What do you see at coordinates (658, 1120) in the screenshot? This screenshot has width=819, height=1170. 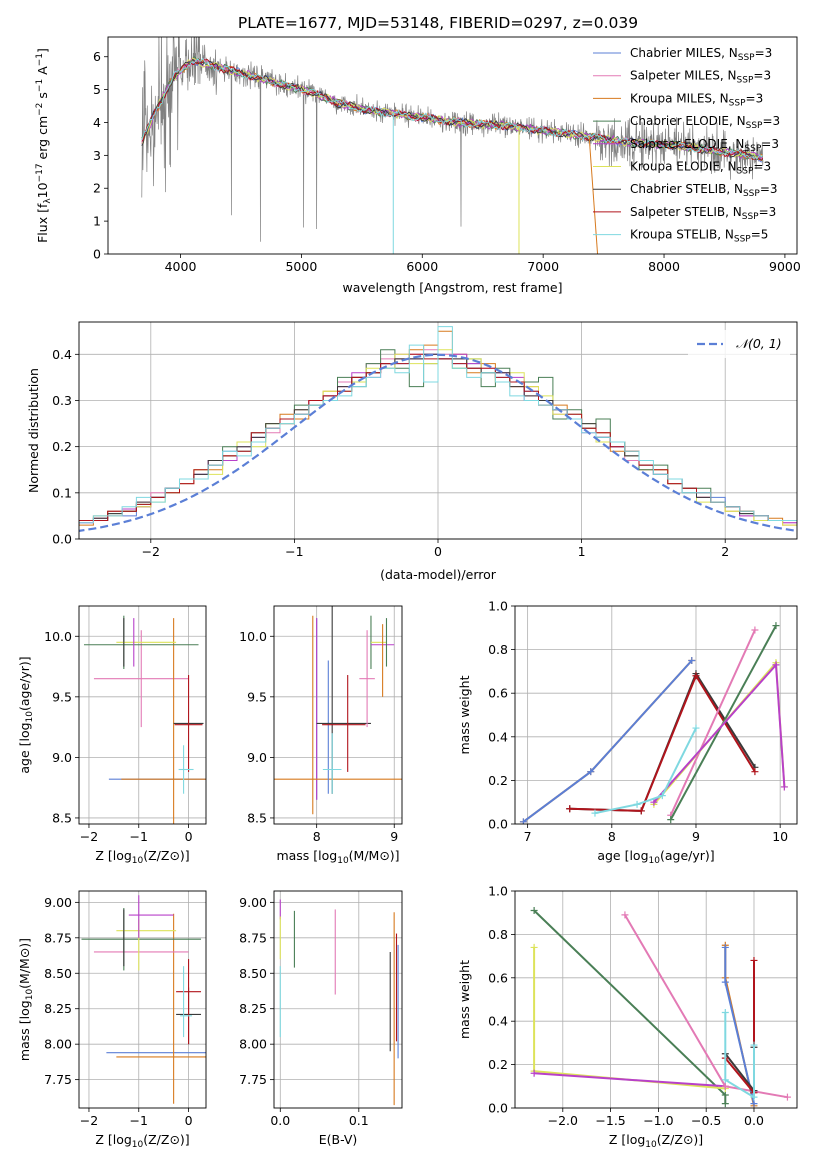 I see `x-tick-label: −1.0` at bounding box center [658, 1120].